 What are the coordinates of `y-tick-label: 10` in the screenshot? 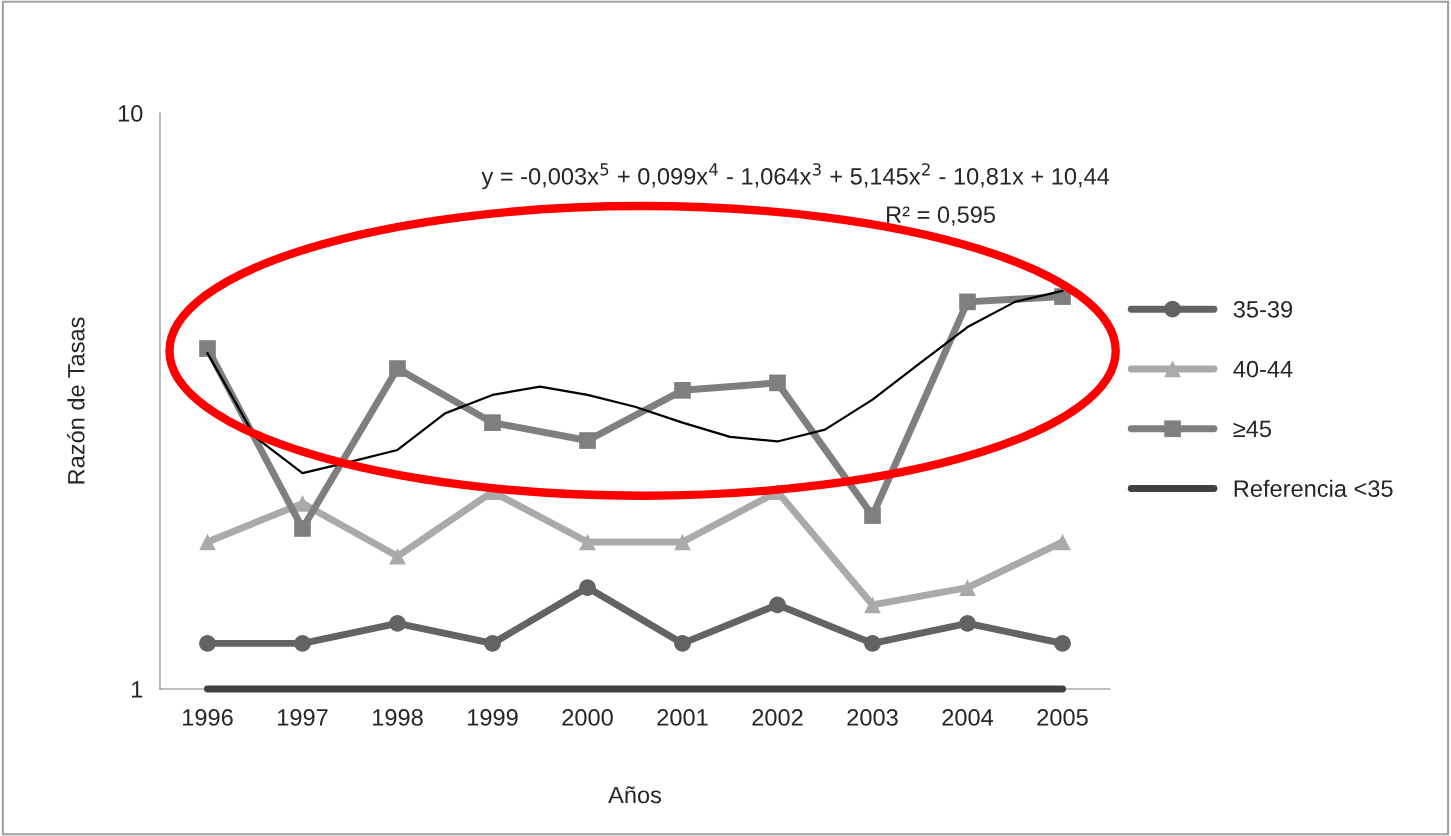 It's located at (130, 113).